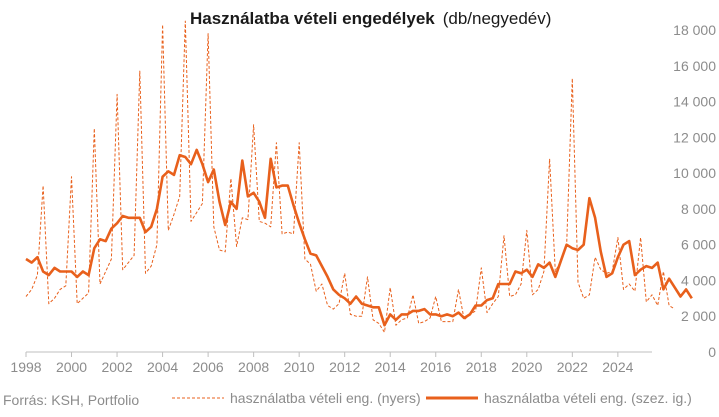 This screenshot has width=719, height=417. What do you see at coordinates (712, 352) in the screenshot?
I see `y-tick-label: 0` at bounding box center [712, 352].